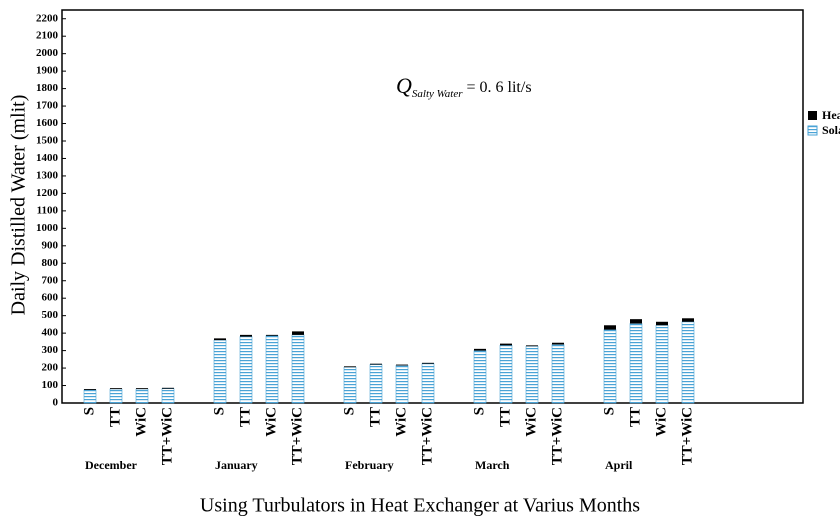 The image size is (840, 519). Describe the element at coordinates (236, 465) in the screenshot. I see `group-label: January` at that location.